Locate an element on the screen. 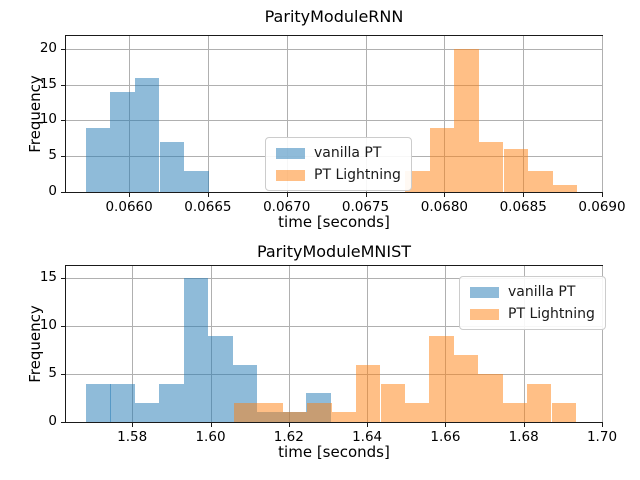 The image size is (640, 480). x-tick-label: 0.0660 is located at coordinates (129, 207).